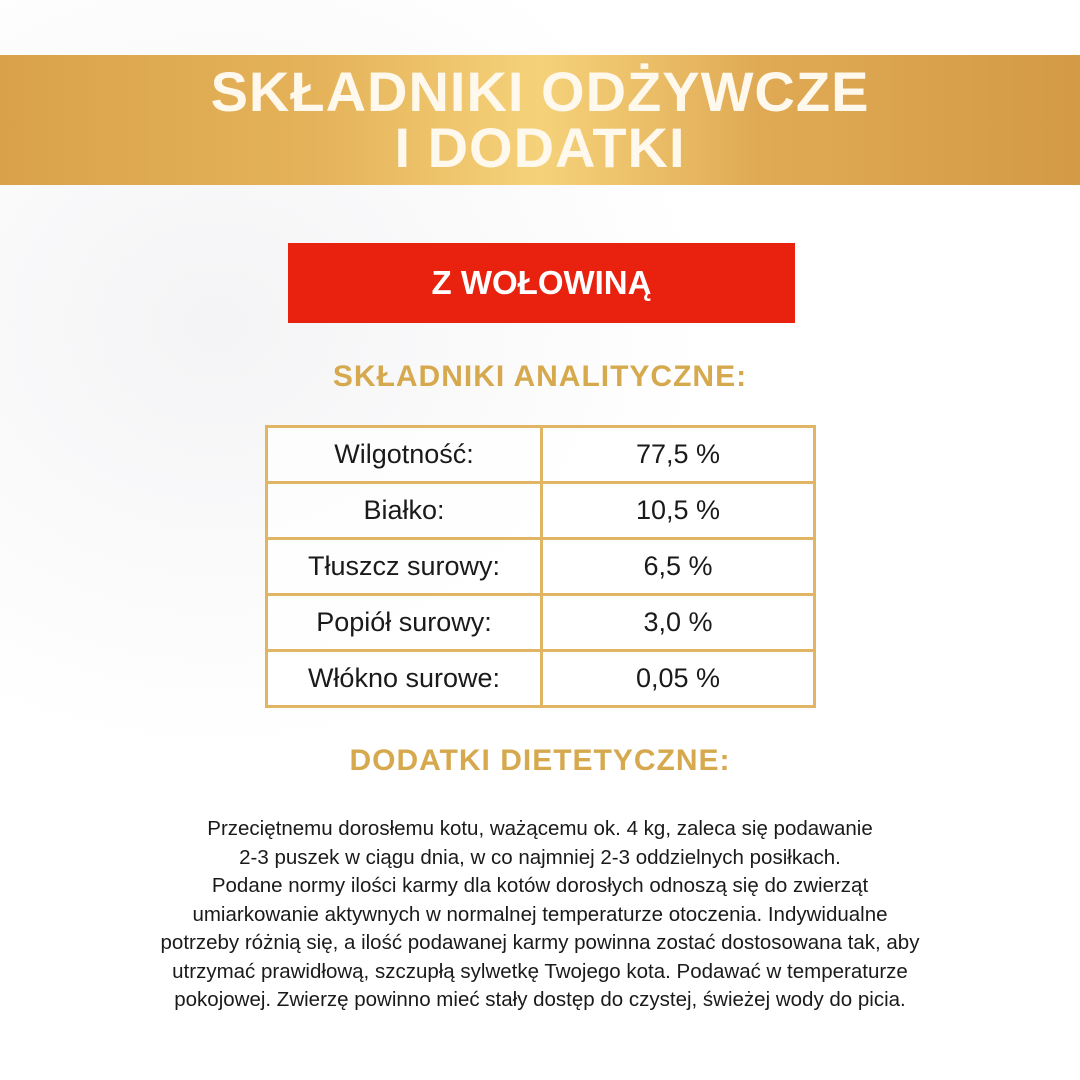 This screenshot has height=1080, width=1080. I want to click on dietary-heading: DODATKI DIETETYCZNE:, so click(540, 760).